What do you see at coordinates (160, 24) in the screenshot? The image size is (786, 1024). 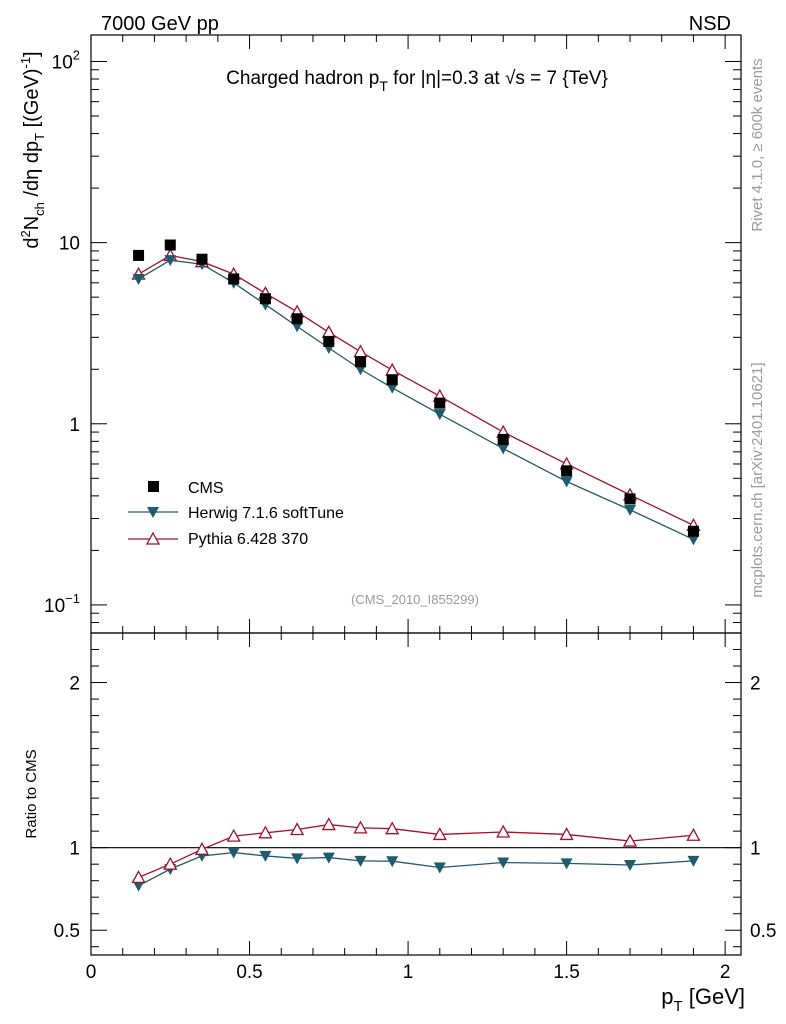 I see `energy-label: 7000 GeV pp` at bounding box center [160, 24].